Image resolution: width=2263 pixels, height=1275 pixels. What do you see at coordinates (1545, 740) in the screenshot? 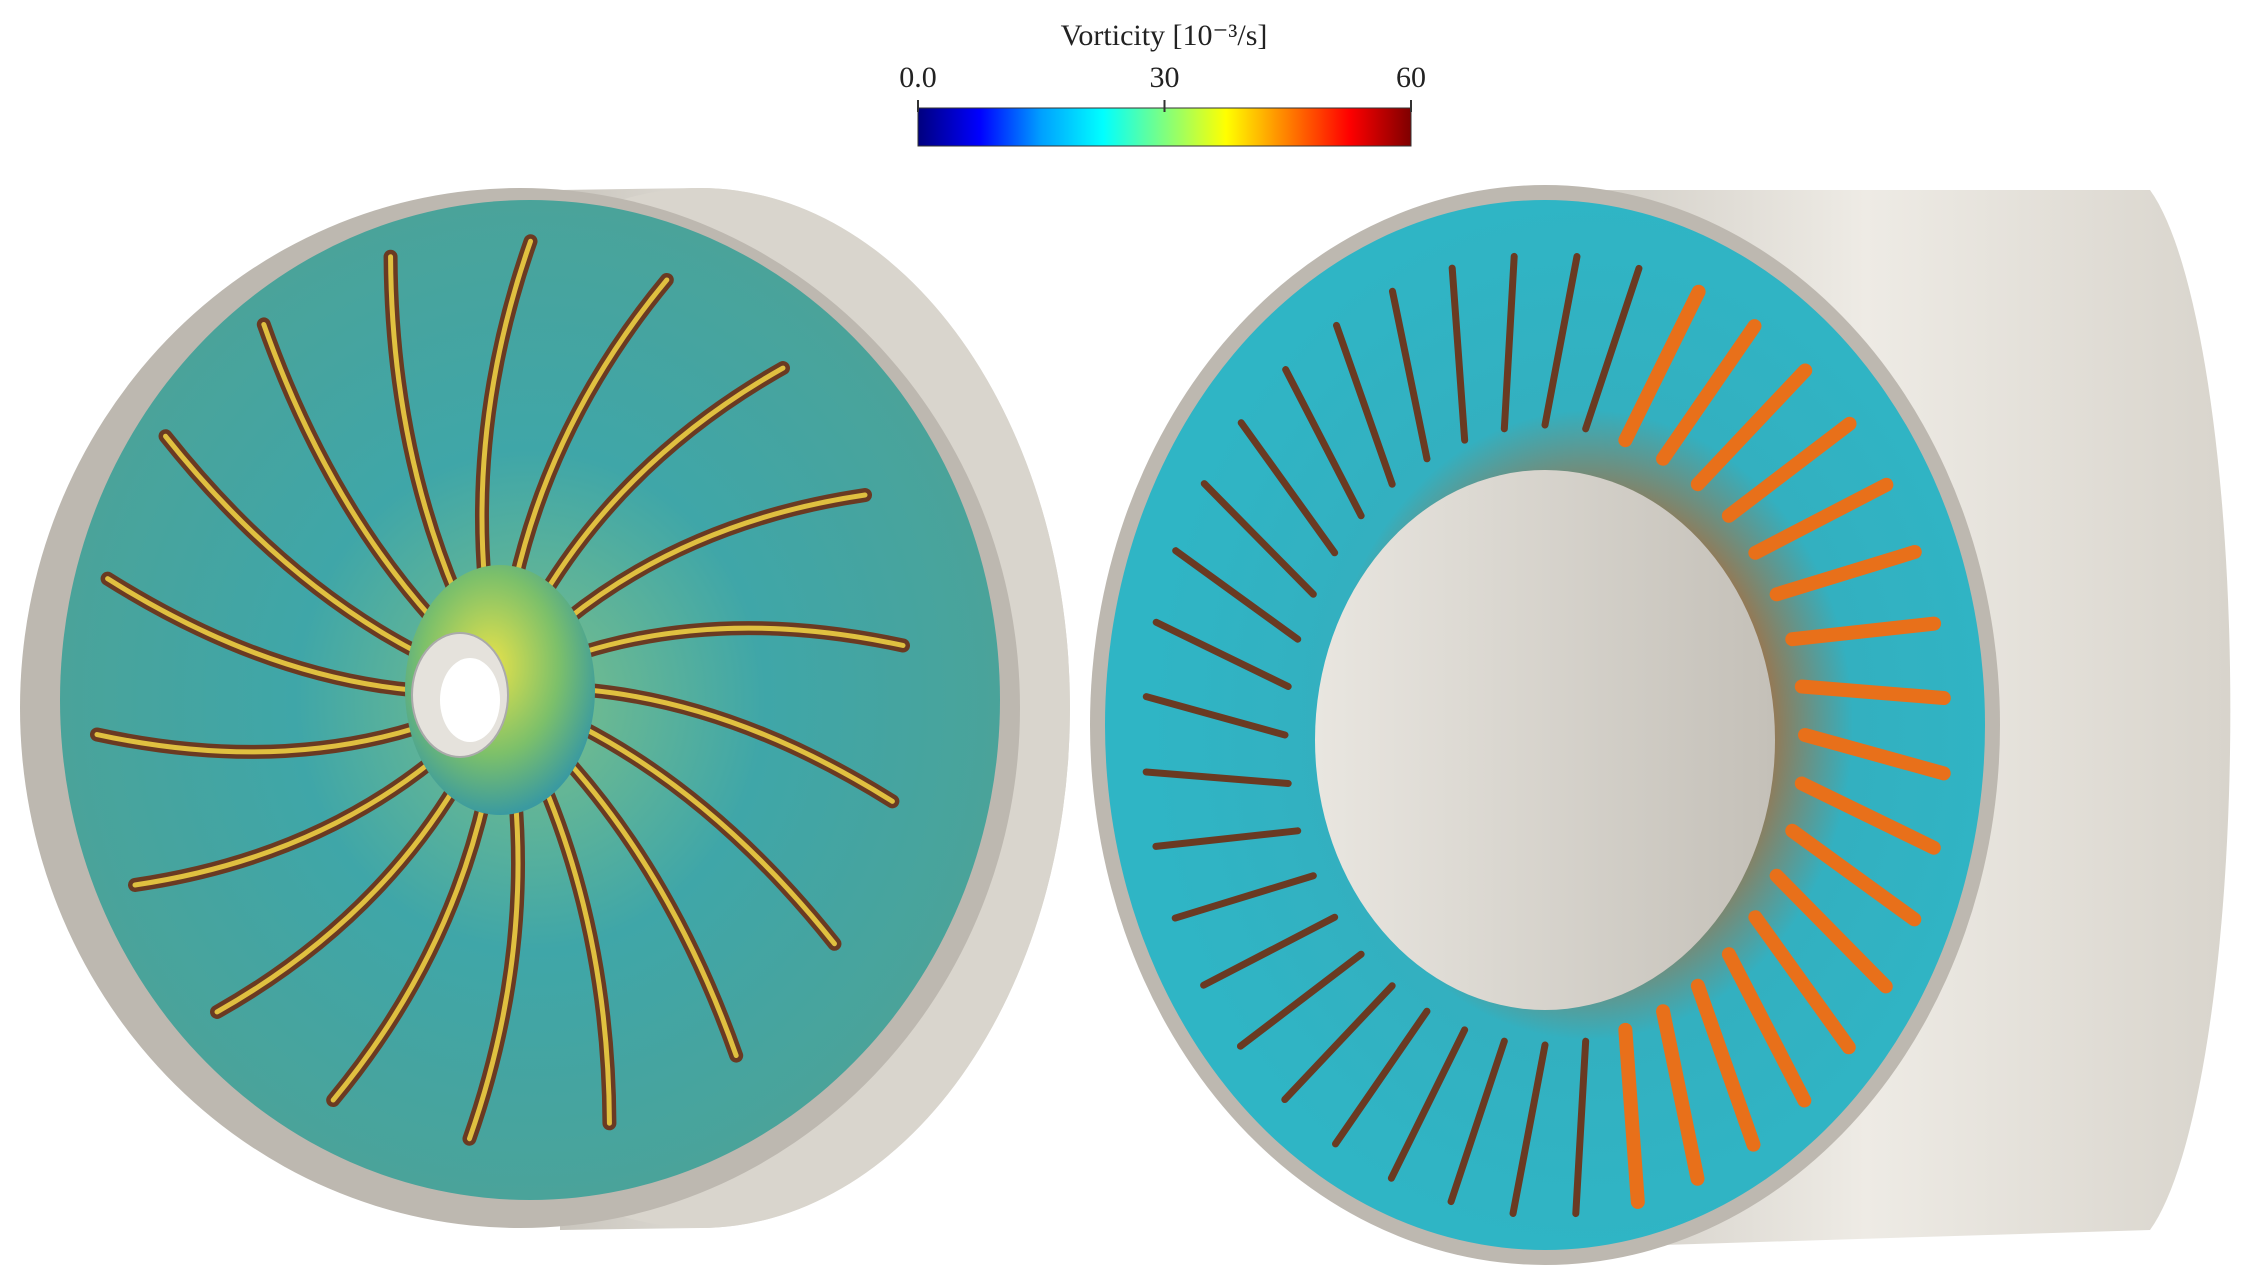
I see `center-bore` at bounding box center [1545, 740].